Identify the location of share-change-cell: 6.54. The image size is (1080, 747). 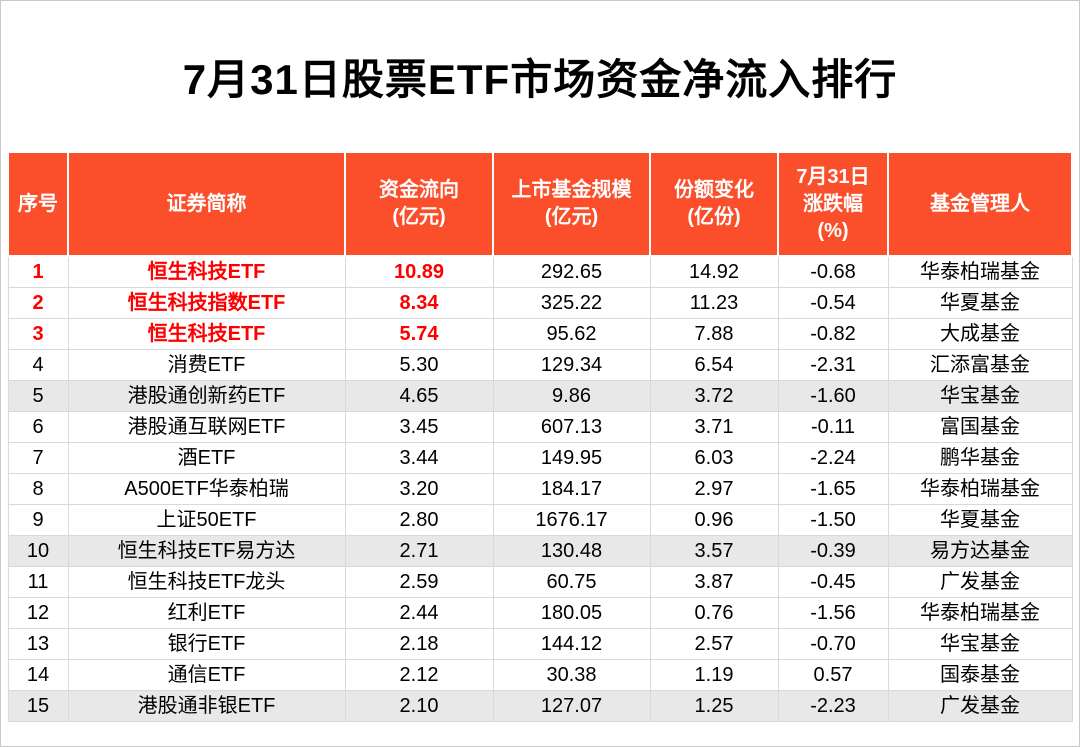
(714, 364).